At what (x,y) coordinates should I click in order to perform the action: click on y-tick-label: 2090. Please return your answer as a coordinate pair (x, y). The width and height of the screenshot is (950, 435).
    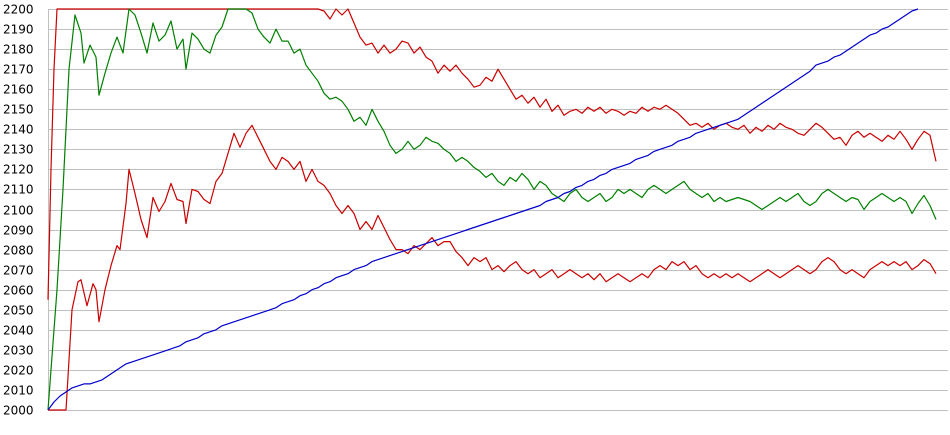
    Looking at the image, I should click on (18, 231).